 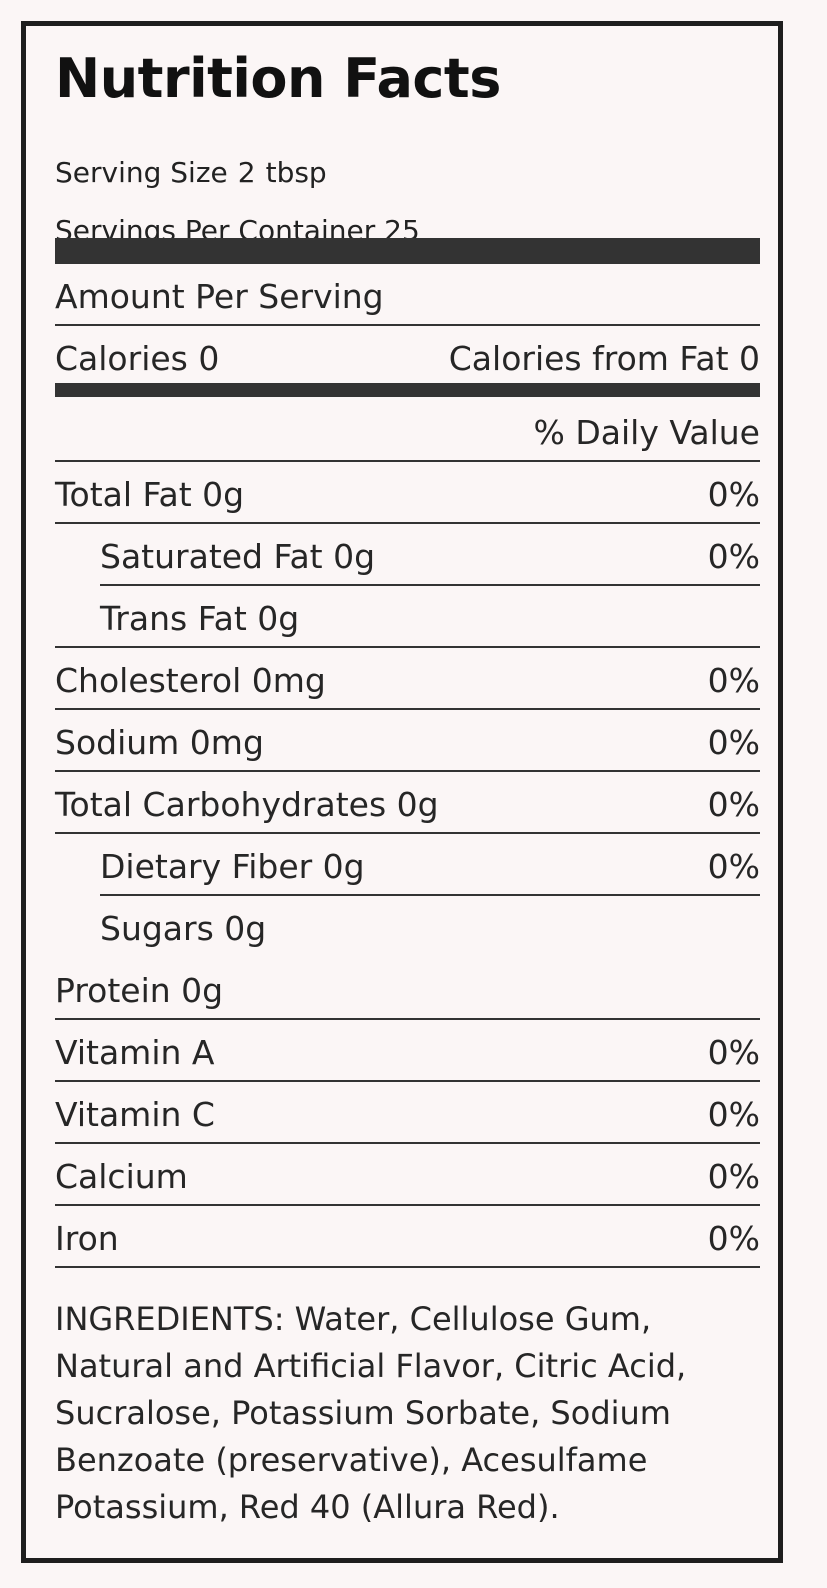 What do you see at coordinates (407, 927) in the screenshot?
I see `nutrient-row-sugars: Sugars 0g` at bounding box center [407, 927].